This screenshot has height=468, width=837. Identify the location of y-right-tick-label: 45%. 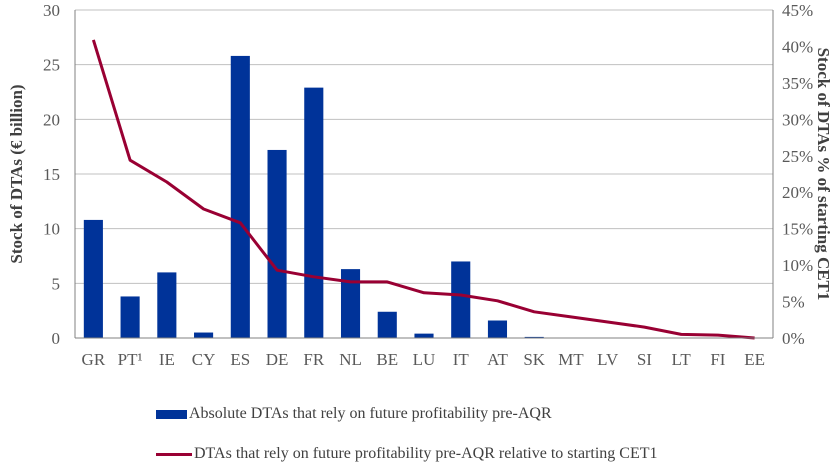
(797, 10).